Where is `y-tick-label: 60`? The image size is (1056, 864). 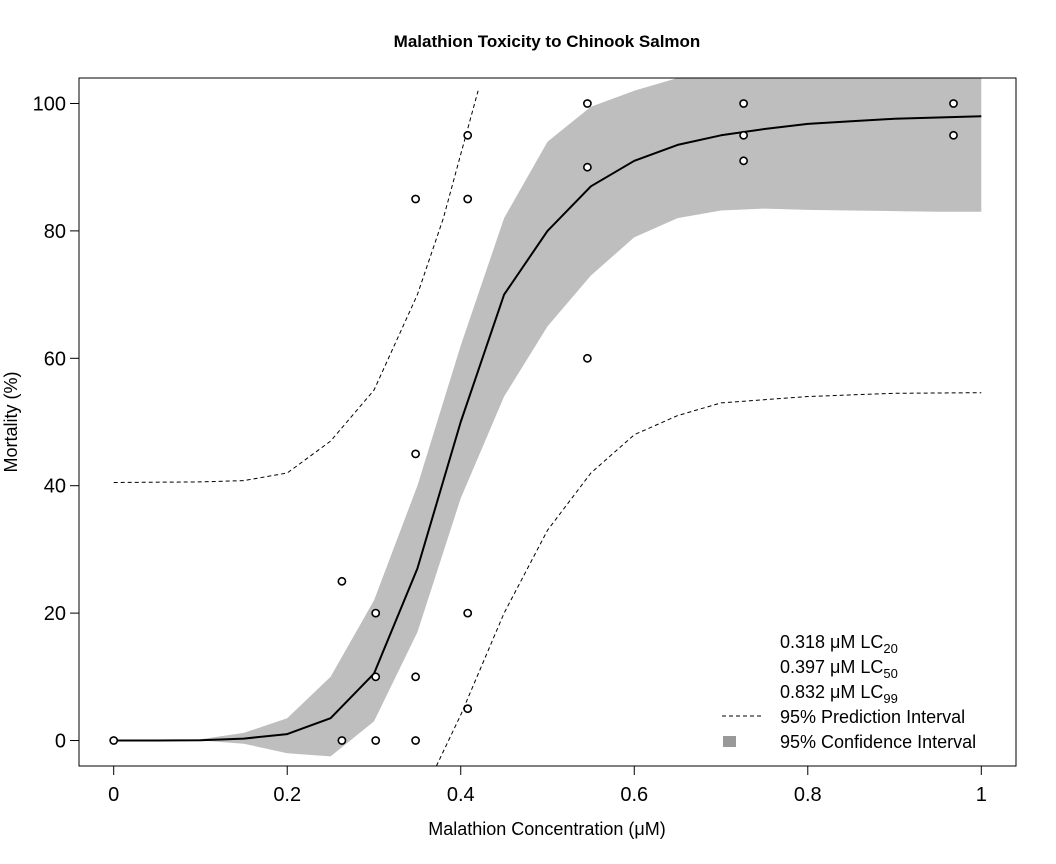
y-tick-label: 60 is located at coordinates (55, 359).